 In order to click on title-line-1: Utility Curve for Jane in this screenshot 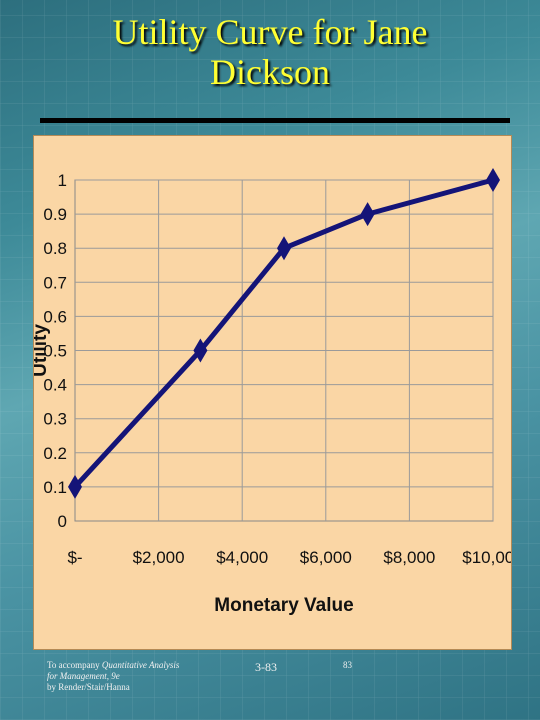, I will do `click(270, 32)`.